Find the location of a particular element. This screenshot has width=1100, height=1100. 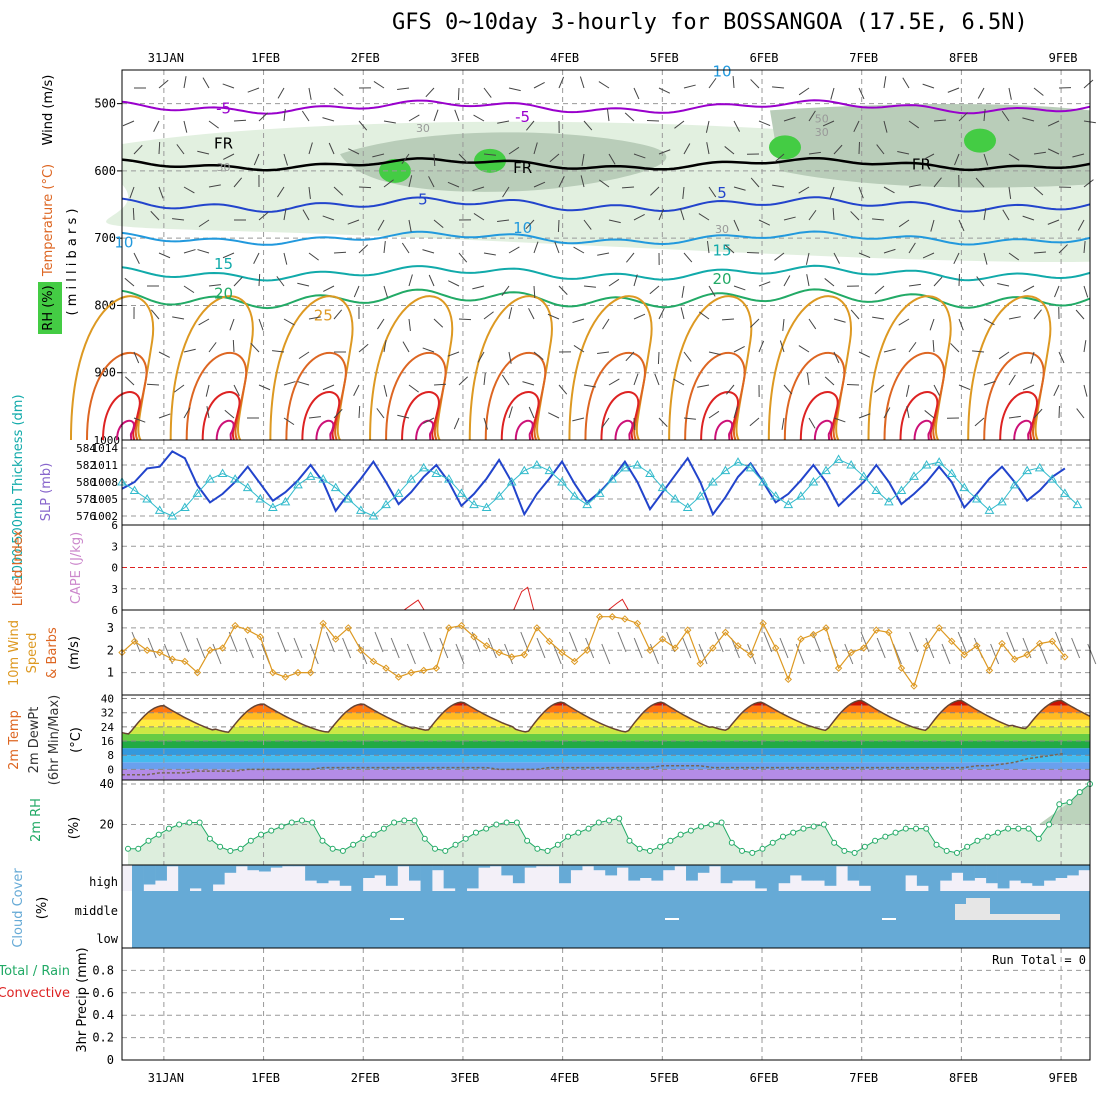

y-tick-label: 700 is located at coordinates (105, 238).